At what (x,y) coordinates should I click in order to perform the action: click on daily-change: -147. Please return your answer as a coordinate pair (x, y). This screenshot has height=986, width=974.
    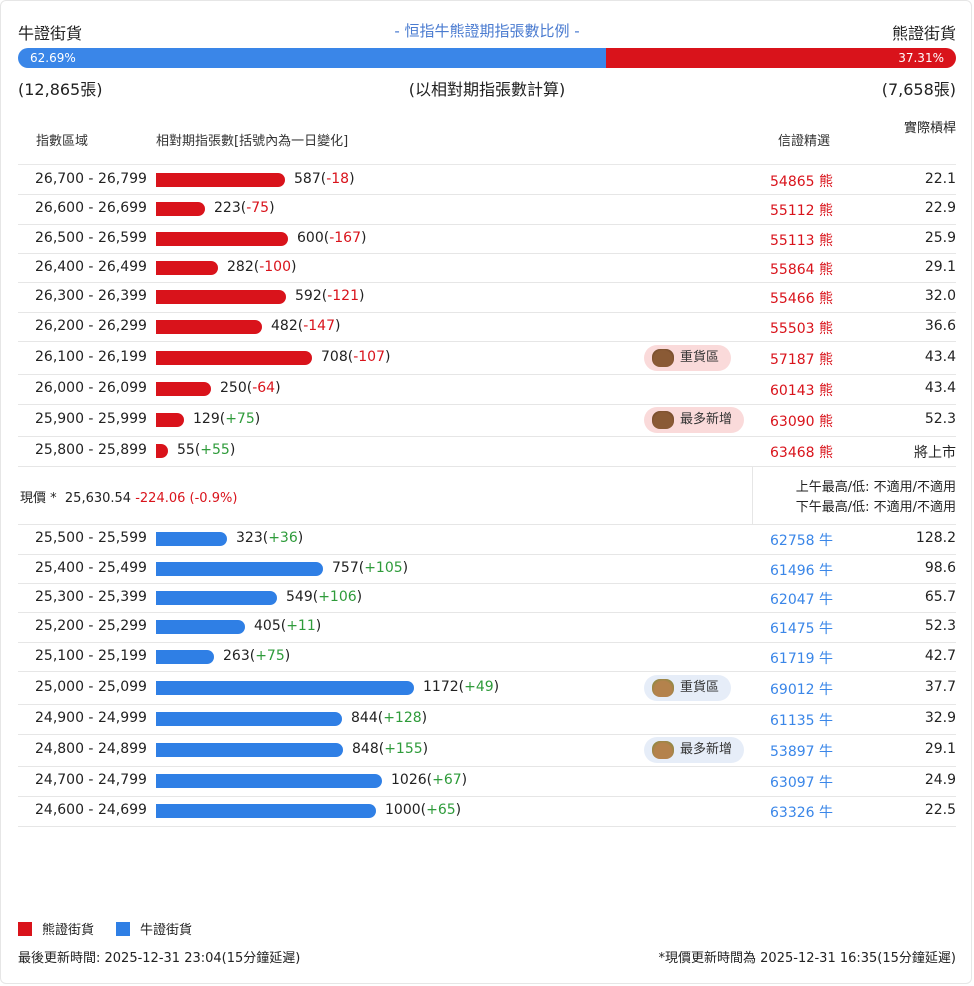
    Looking at the image, I should click on (319, 326).